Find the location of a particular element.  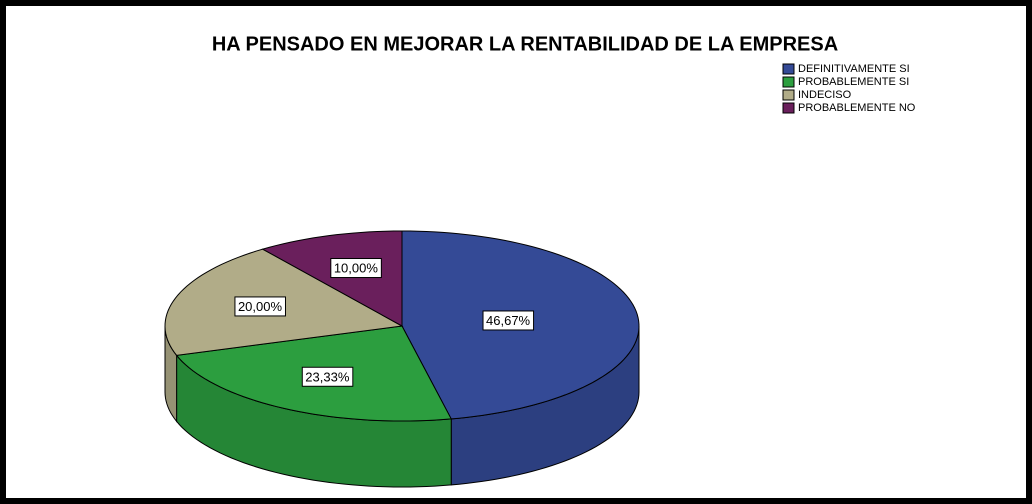

legend-label: DEFINITIVAMENTE SI is located at coordinates (854, 69).